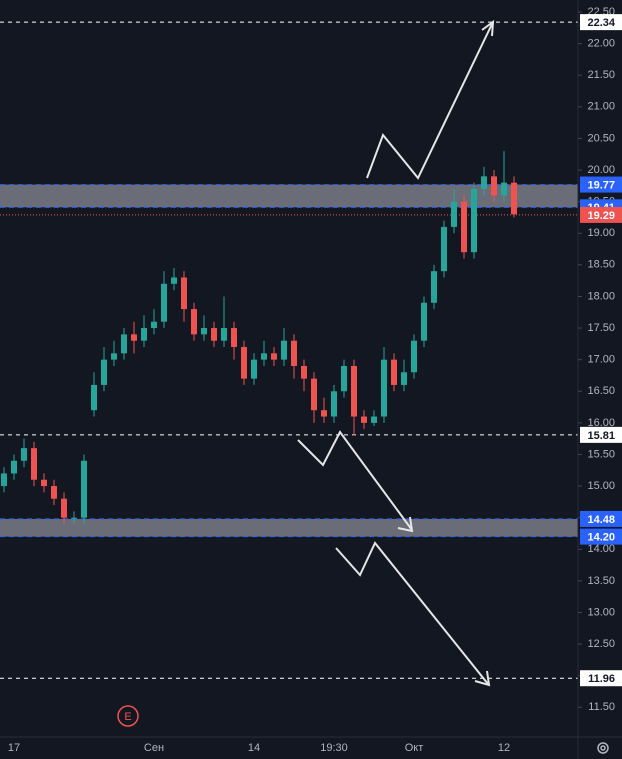  I want to click on price-tag-label: 15.81, so click(601, 436).